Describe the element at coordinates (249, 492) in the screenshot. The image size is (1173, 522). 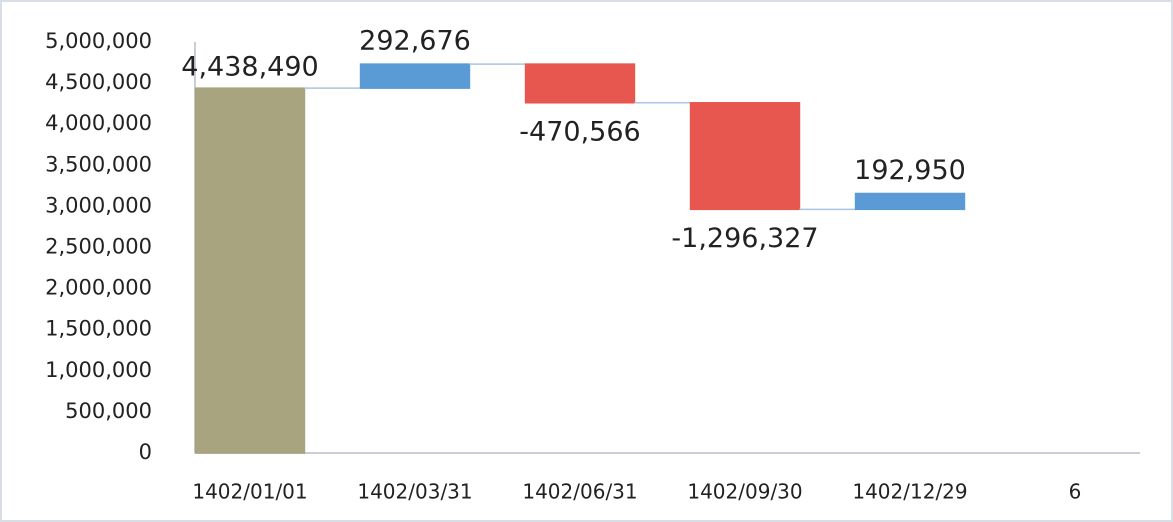
I see `x-tick-label: 1402/01/01` at that location.